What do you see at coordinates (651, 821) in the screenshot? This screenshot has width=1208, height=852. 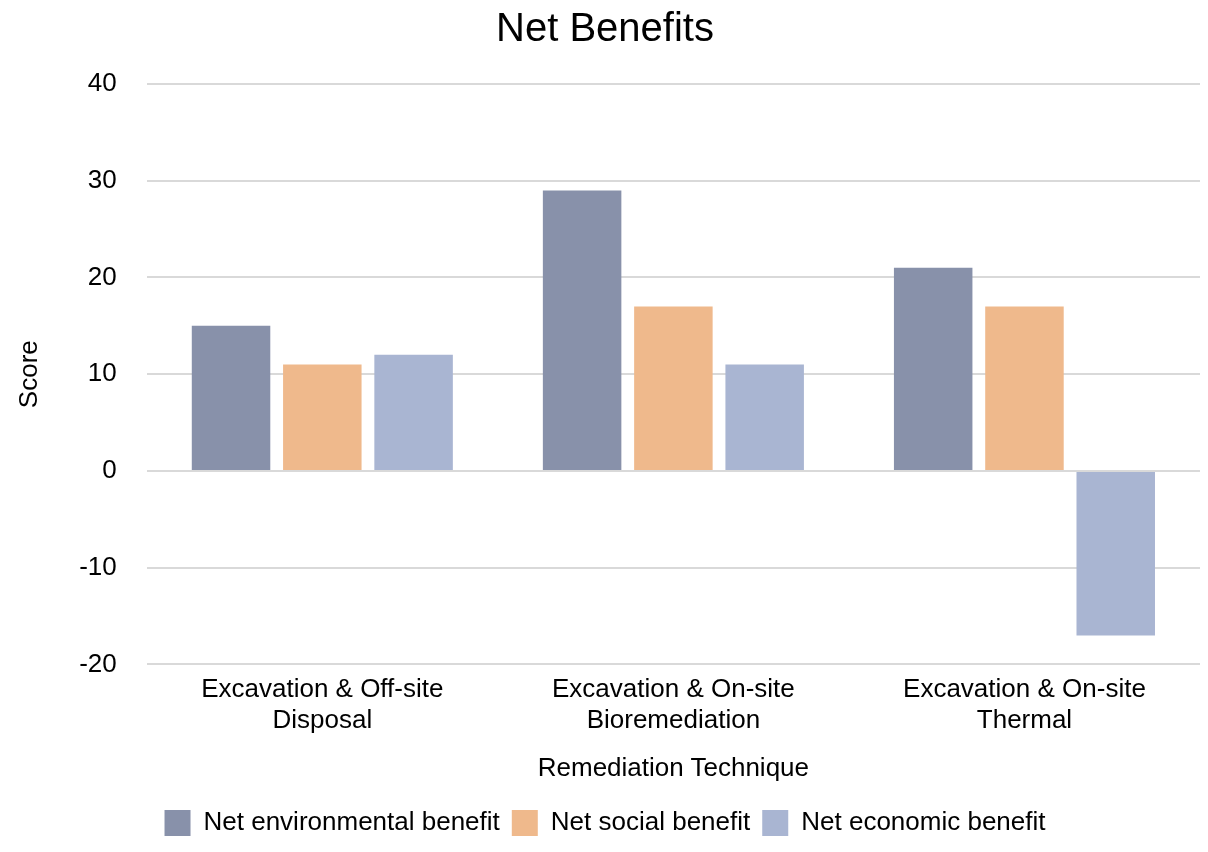 I see `legend-label: Net social benefit` at bounding box center [651, 821].